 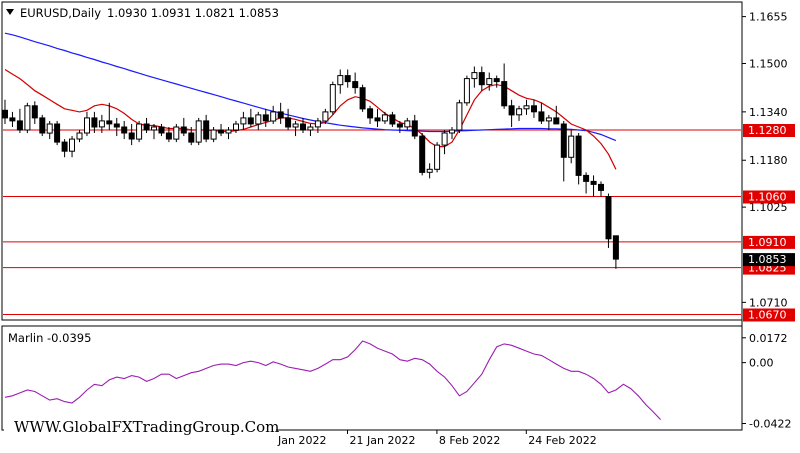 I want to click on current-price-box, so click(x=769, y=260).